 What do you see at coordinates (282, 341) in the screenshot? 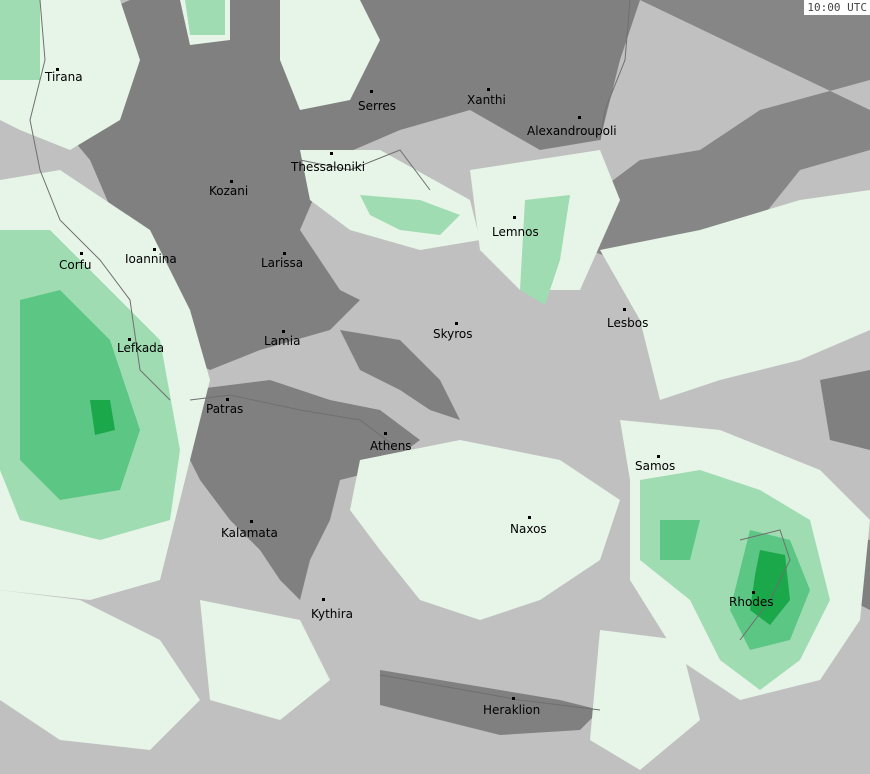
I see `city-label-lamia: Lamia` at bounding box center [282, 341].